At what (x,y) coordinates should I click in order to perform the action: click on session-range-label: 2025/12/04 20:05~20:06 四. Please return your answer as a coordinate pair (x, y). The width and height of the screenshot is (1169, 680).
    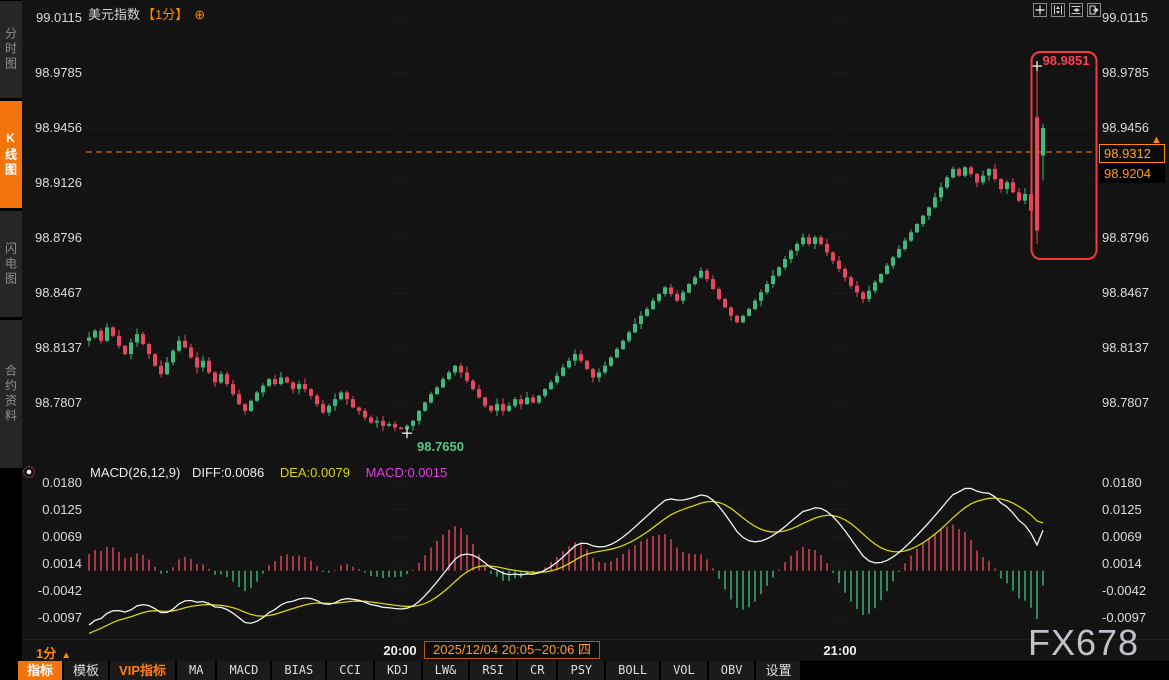
    Looking at the image, I should click on (512, 650).